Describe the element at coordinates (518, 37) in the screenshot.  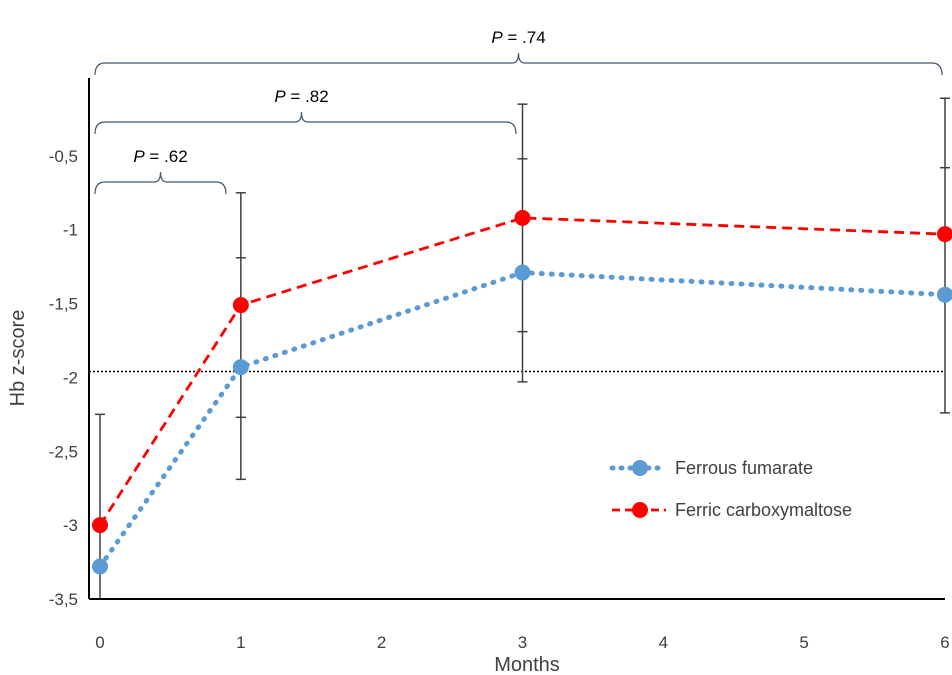
I see `p-value-label: P = .74` at that location.